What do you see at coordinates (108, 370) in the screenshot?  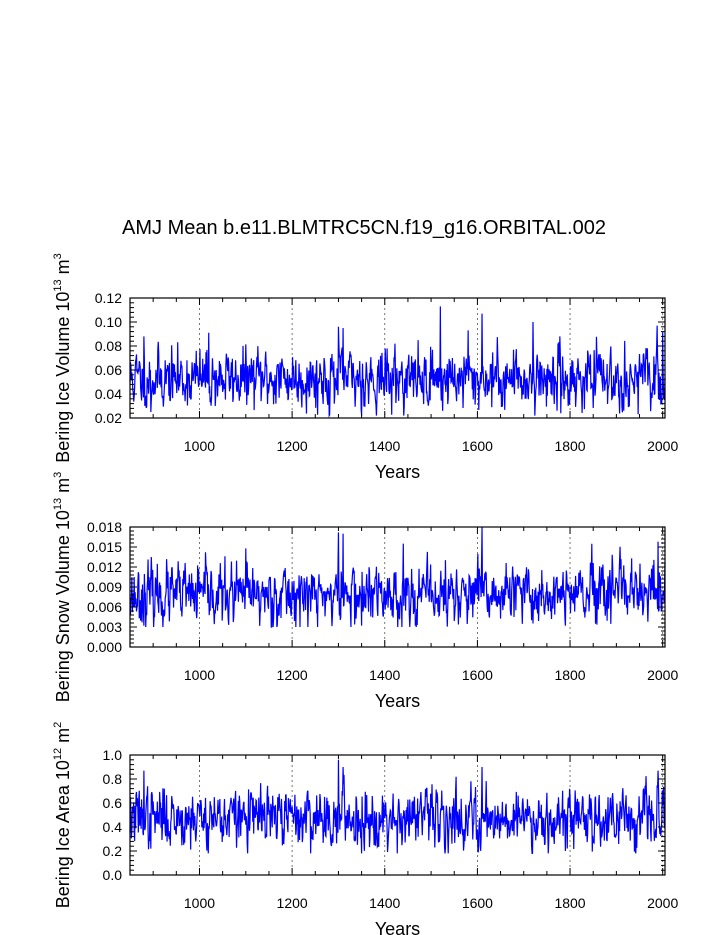 I see `y-tick-label: 0.06` at bounding box center [108, 370].